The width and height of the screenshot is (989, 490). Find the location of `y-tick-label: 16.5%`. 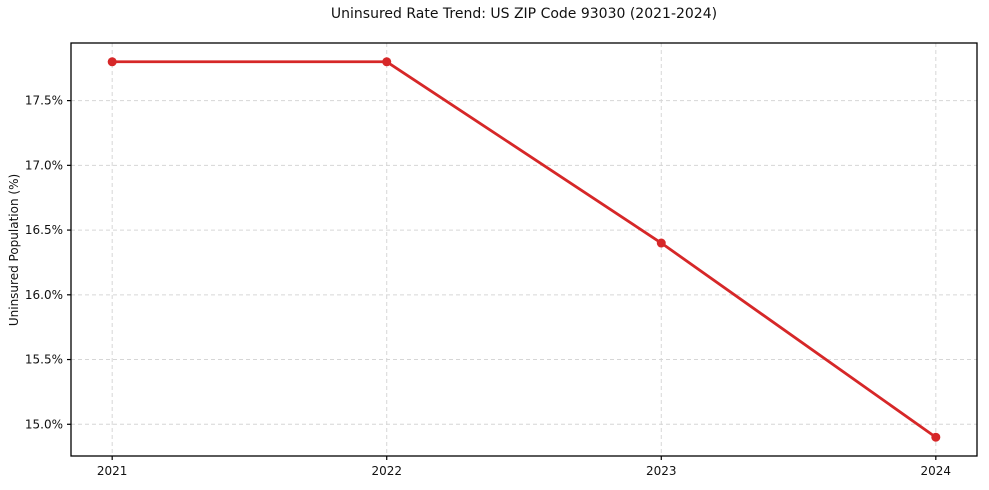

y-tick-label: 16.5% is located at coordinates (44, 230).